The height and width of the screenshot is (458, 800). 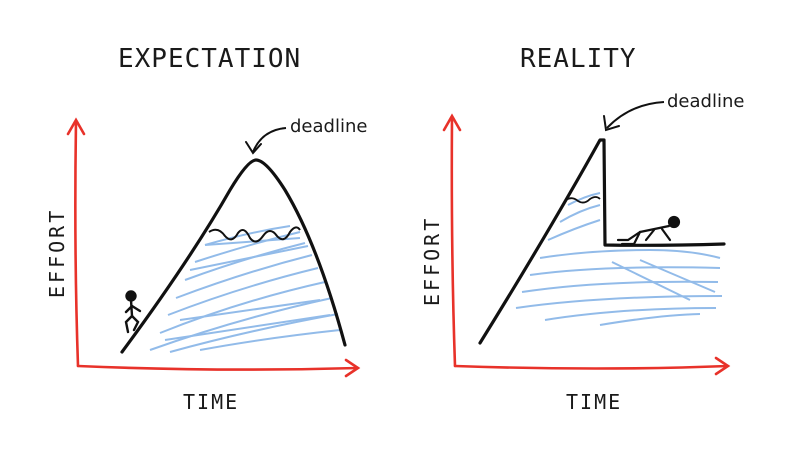 I want to click on right-snow-line, so click(x=583, y=200).